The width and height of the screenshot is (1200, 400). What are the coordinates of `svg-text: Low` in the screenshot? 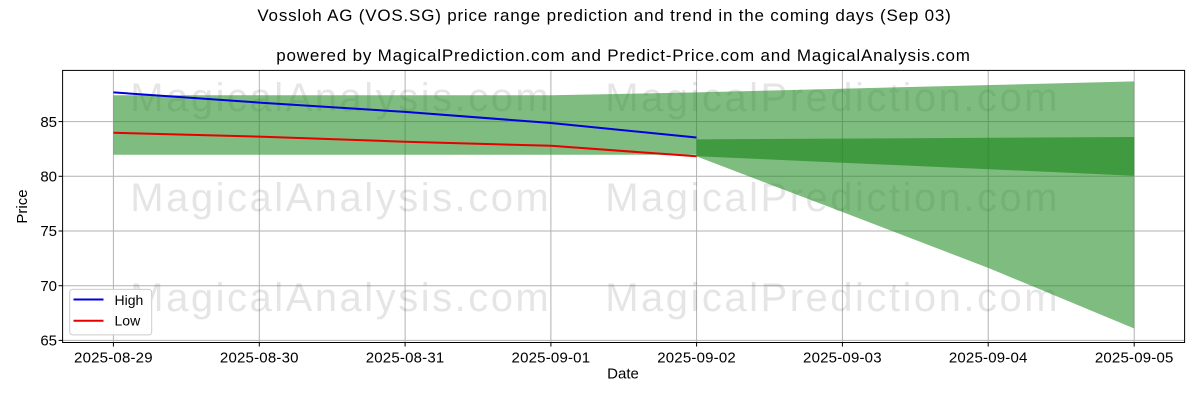 It's located at (128, 321).